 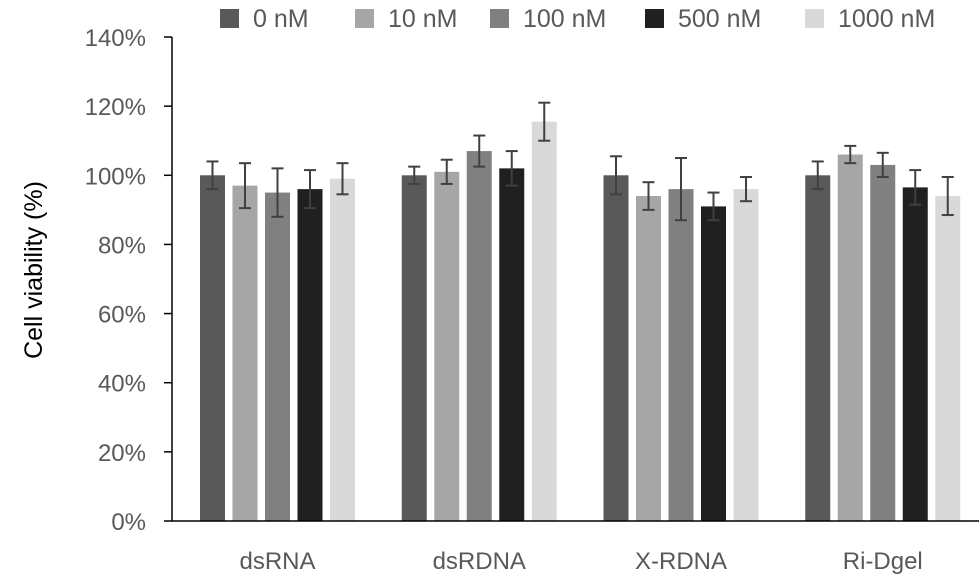 I want to click on x-tick-label: Ri-Dgel, so click(x=883, y=561).